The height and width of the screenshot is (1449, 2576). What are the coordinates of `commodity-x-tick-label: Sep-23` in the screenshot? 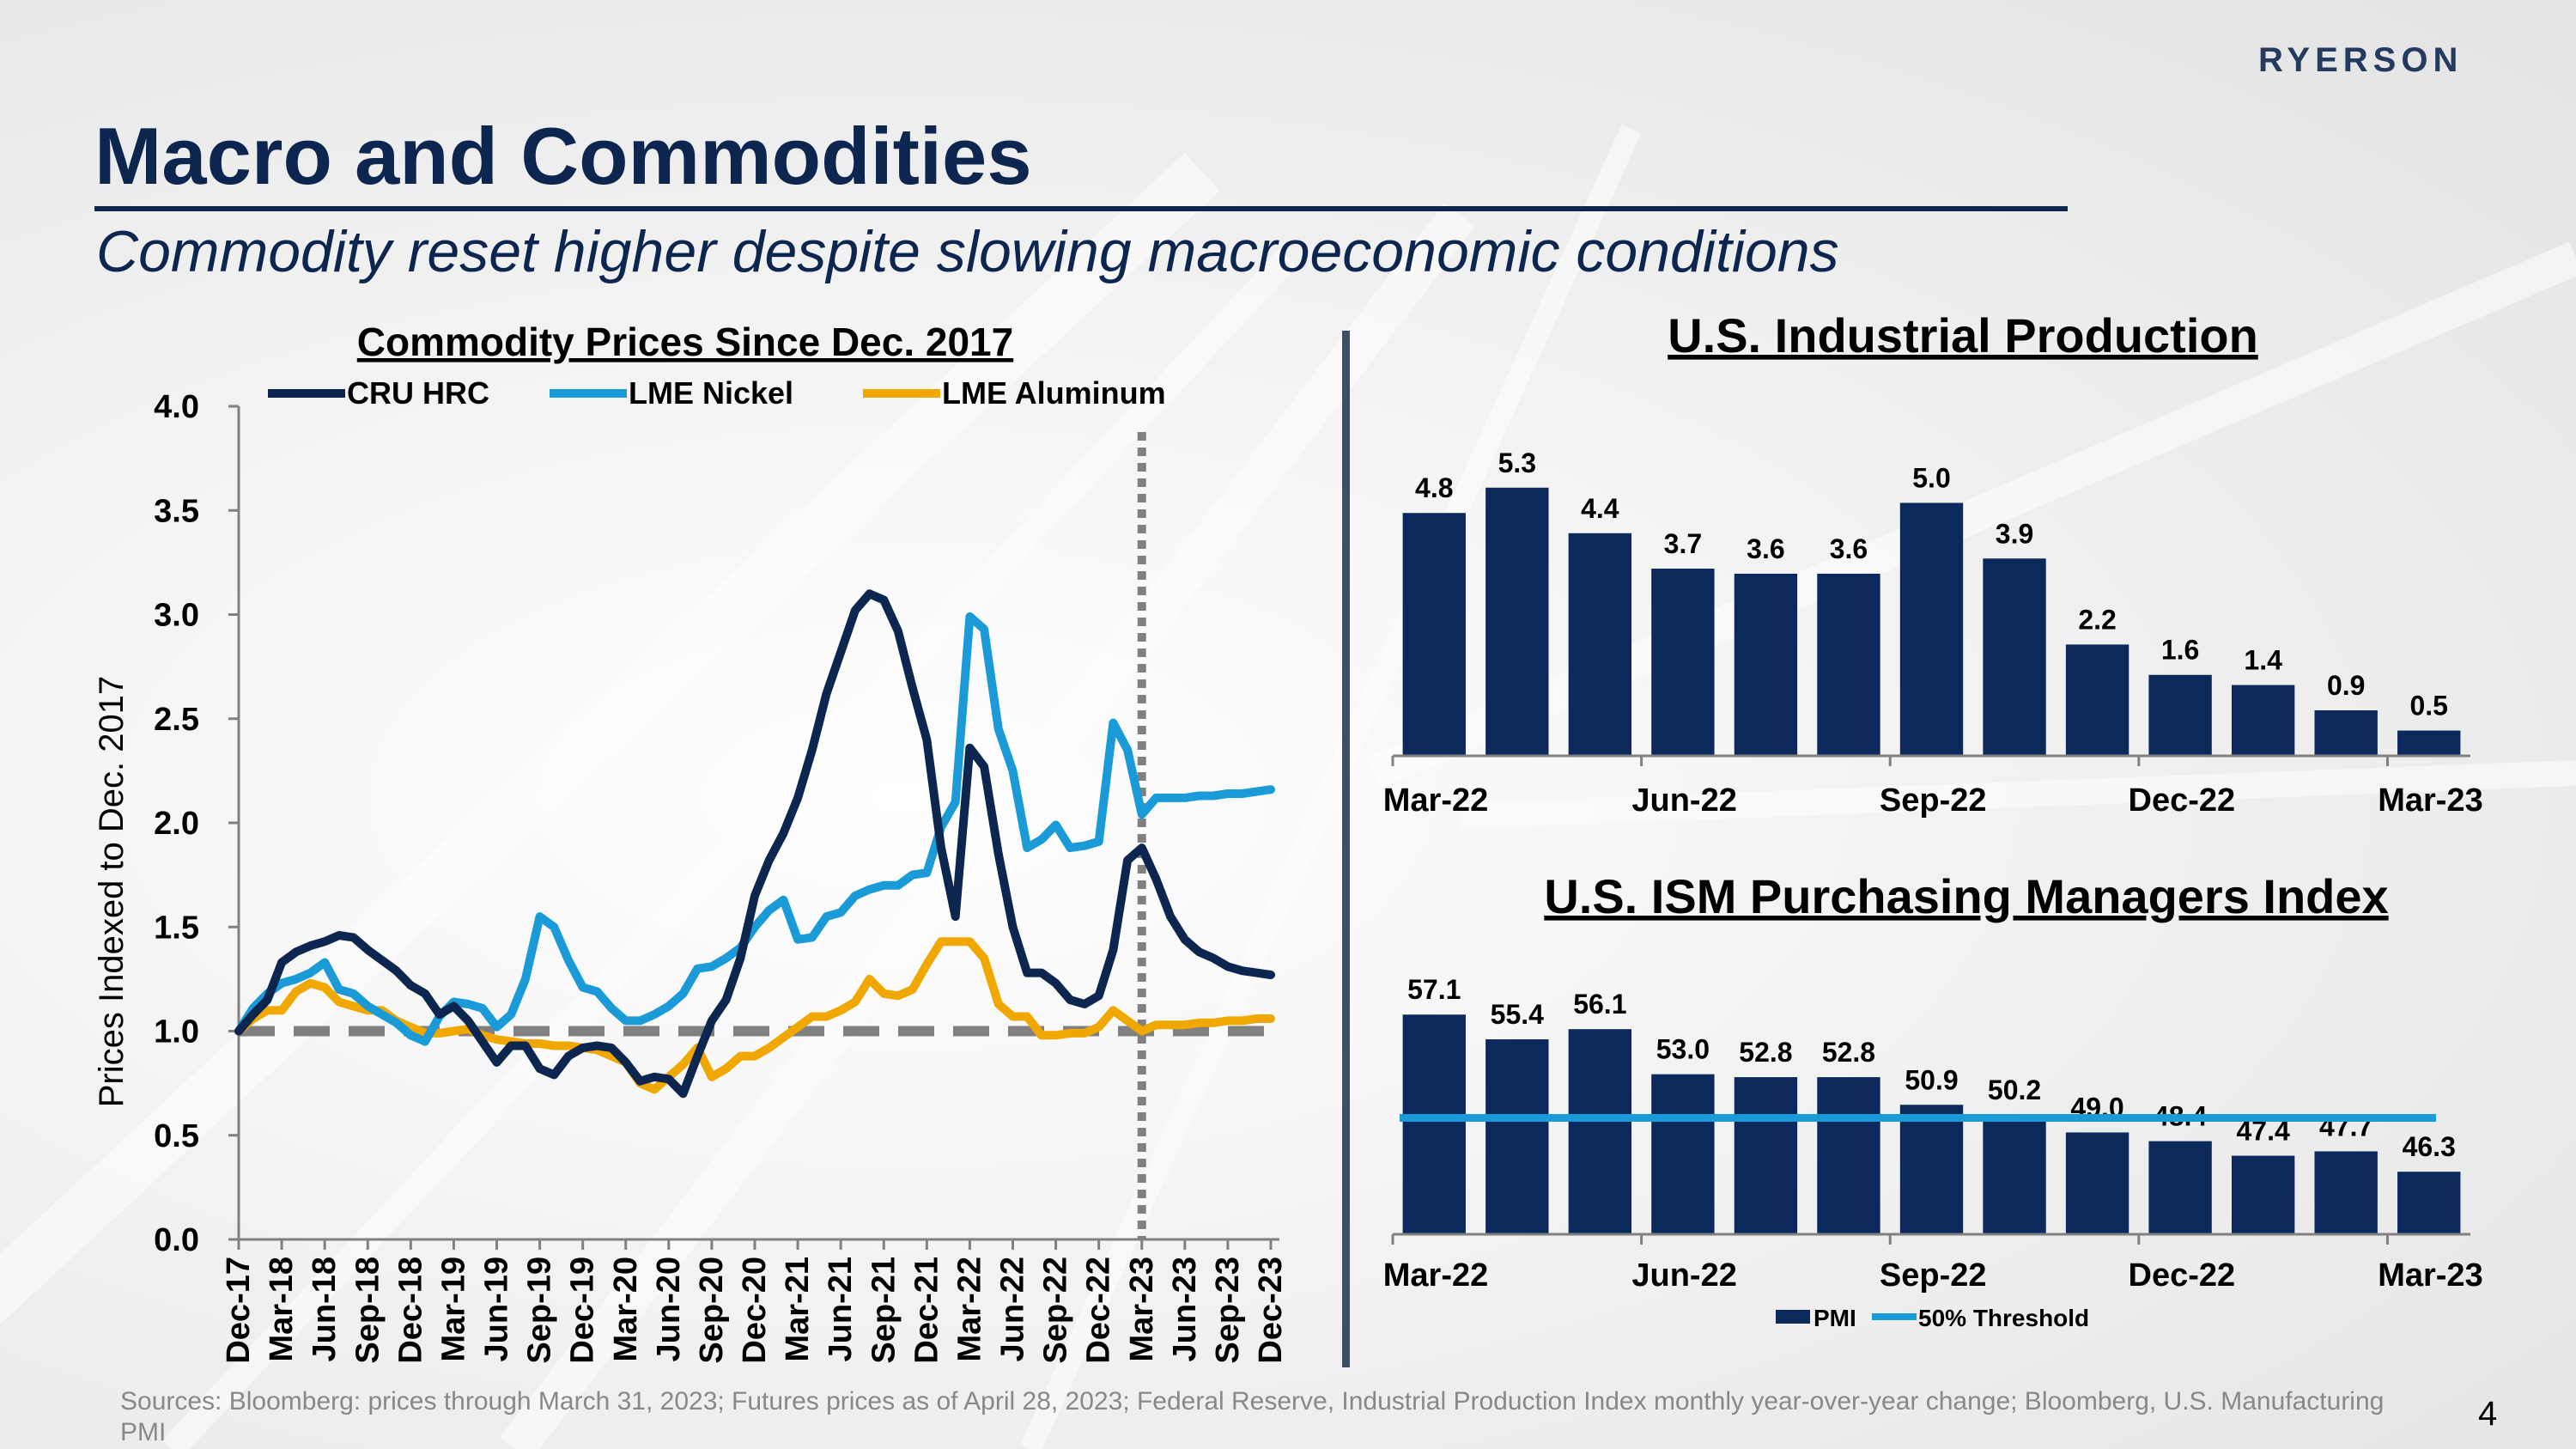 It's located at (1228, 1310).